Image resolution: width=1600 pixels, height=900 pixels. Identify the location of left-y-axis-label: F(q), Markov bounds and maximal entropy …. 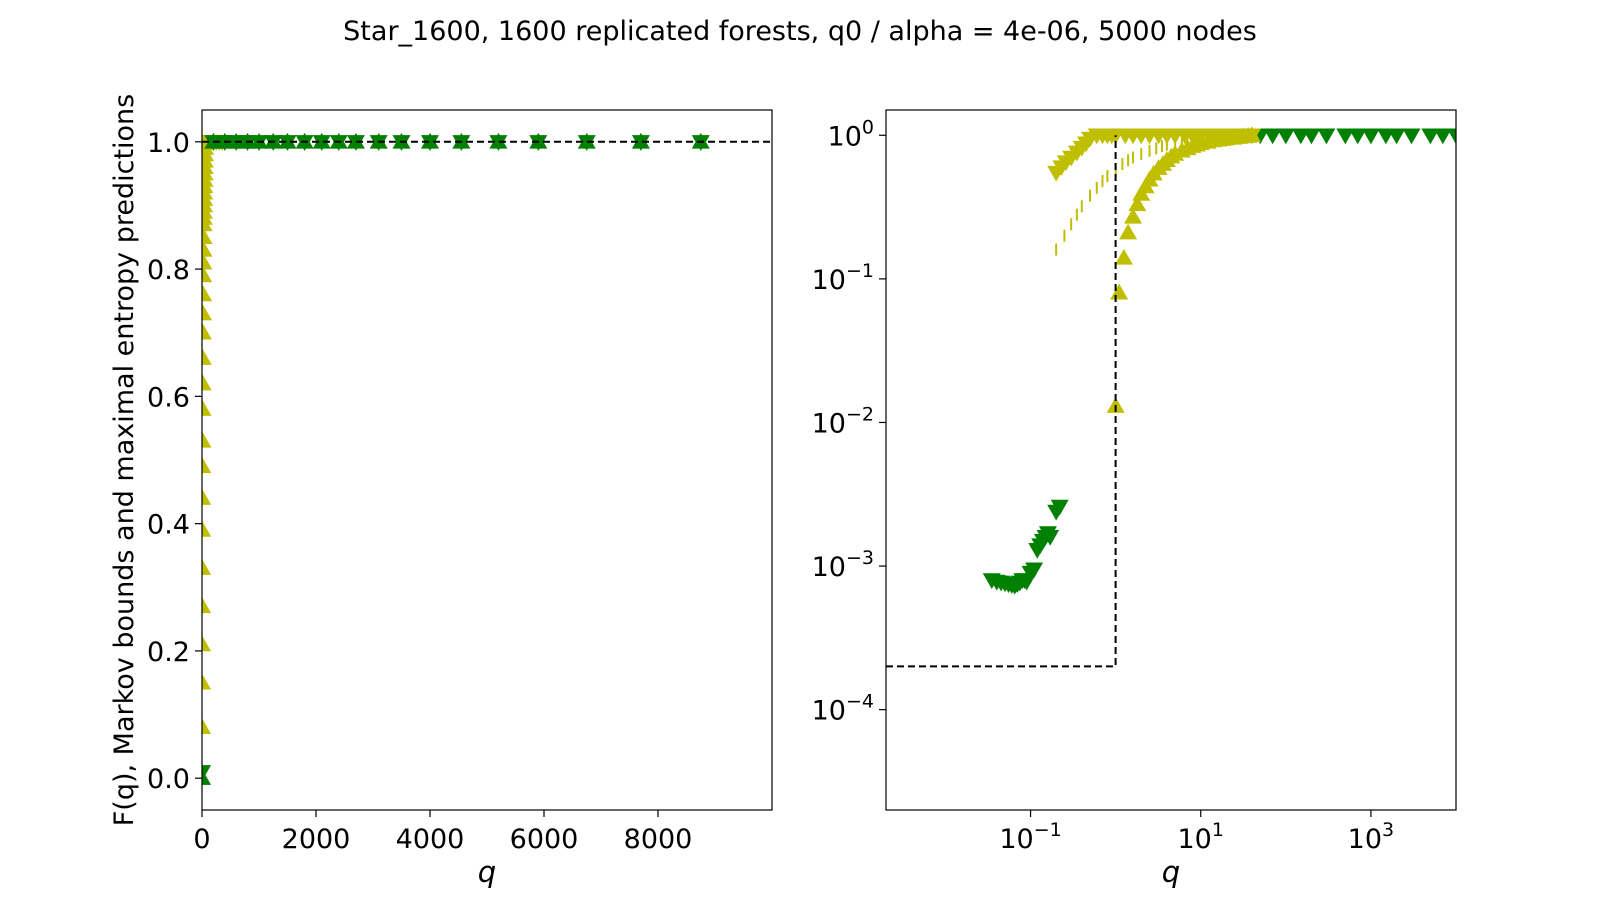
(124, 460).